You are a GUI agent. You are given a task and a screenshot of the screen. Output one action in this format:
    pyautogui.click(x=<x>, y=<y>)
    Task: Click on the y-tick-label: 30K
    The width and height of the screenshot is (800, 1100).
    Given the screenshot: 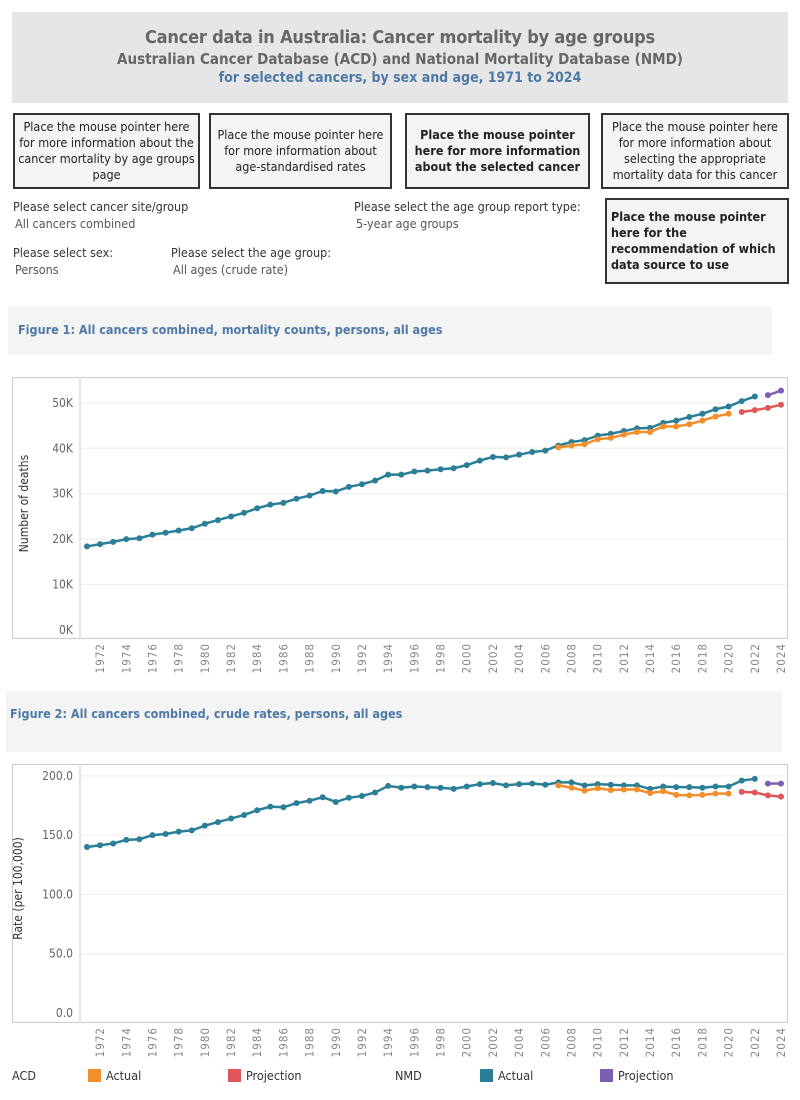 What is the action you would take?
    pyautogui.click(x=63, y=494)
    